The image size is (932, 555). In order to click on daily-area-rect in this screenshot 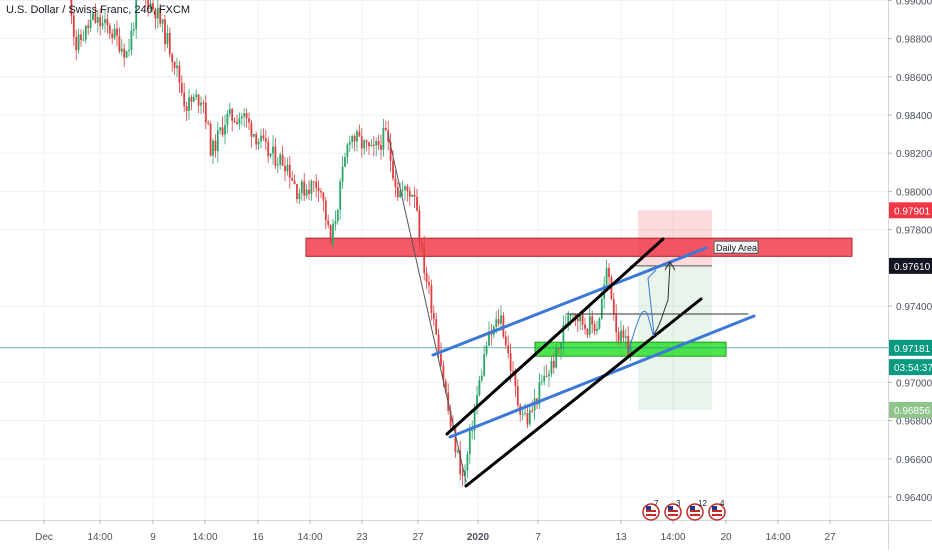, I will do `click(579, 247)`.